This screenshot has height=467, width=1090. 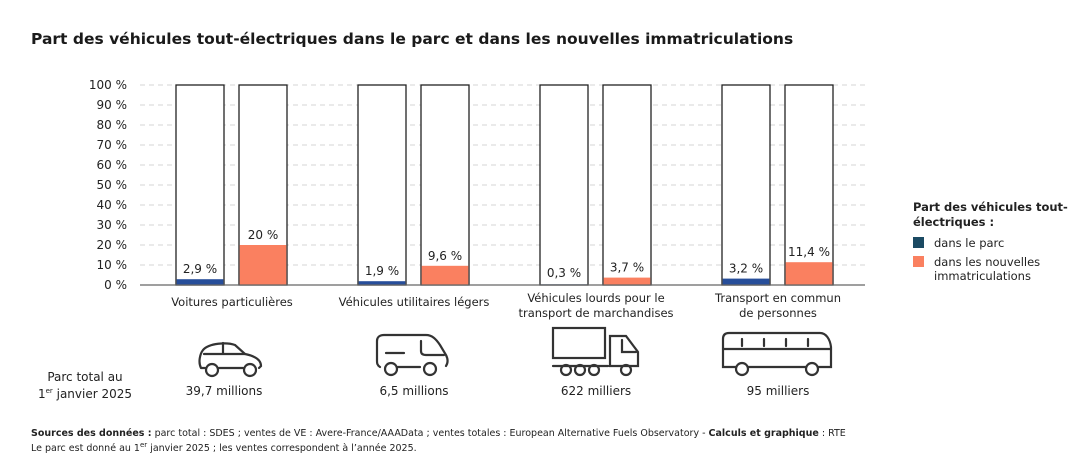 I want to click on data-label: 0,3 %, so click(x=564, y=273).